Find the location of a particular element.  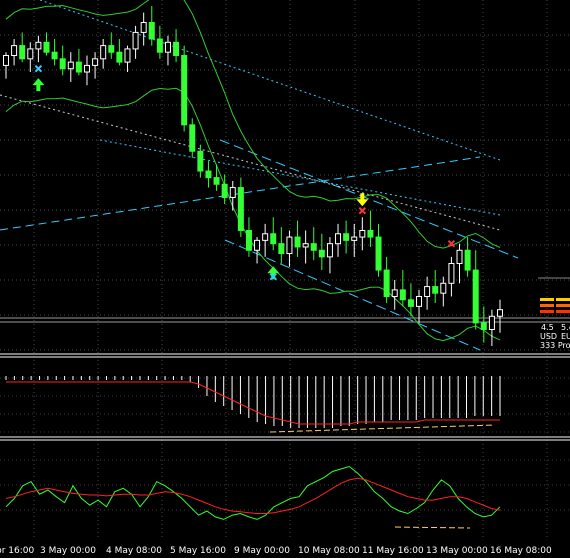

trend-line-dotted is located at coordinates (300, 177).